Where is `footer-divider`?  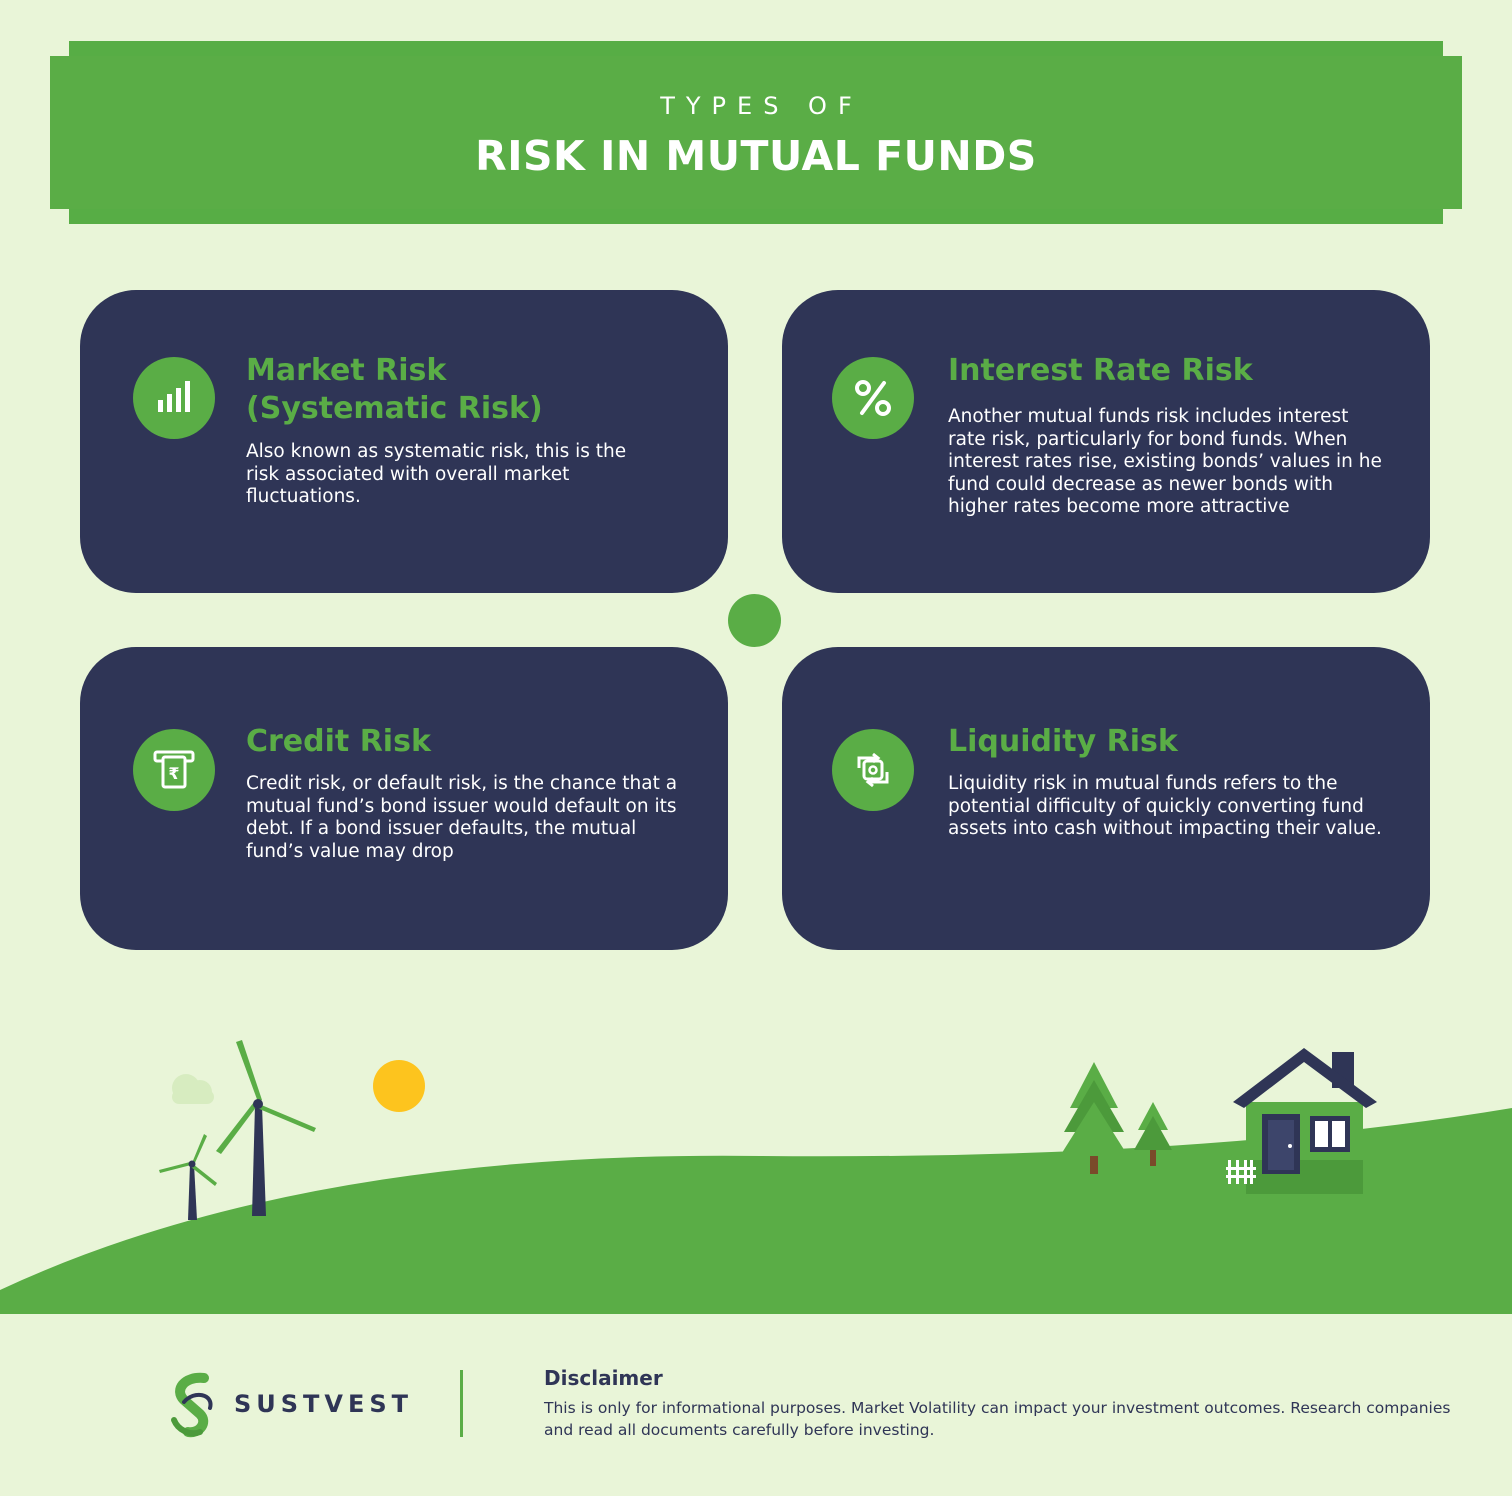
footer-divider is located at coordinates (461, 1403).